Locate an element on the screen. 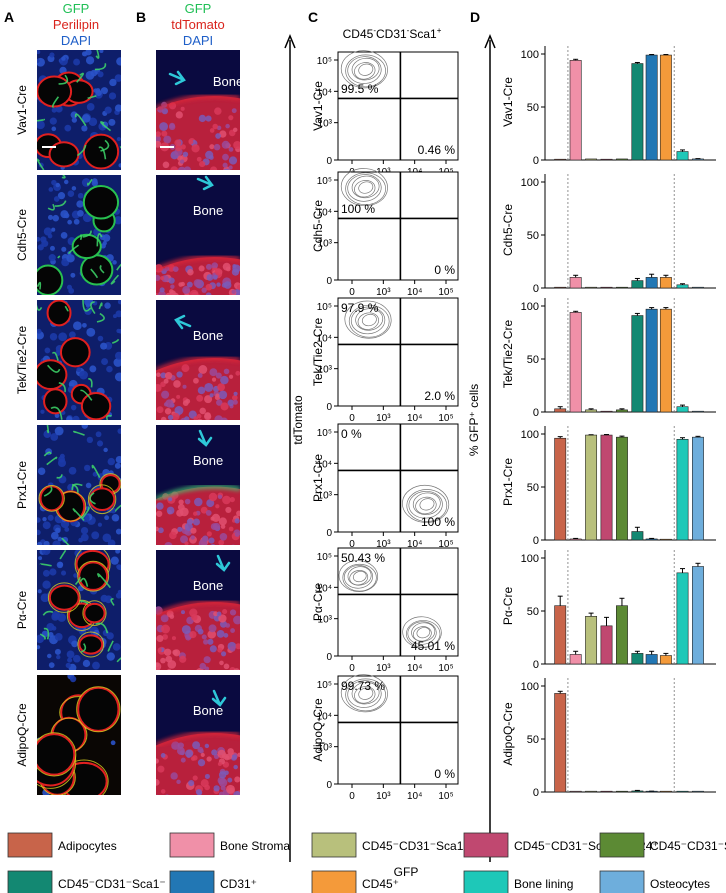 The image size is (726, 893). flow-plot: 50.43 % 45.01 % 10⁵ 10⁴ 10³ 0 0 10³ 10⁴ 10⁵ Pα-Cre is located at coordinates (385, 610).